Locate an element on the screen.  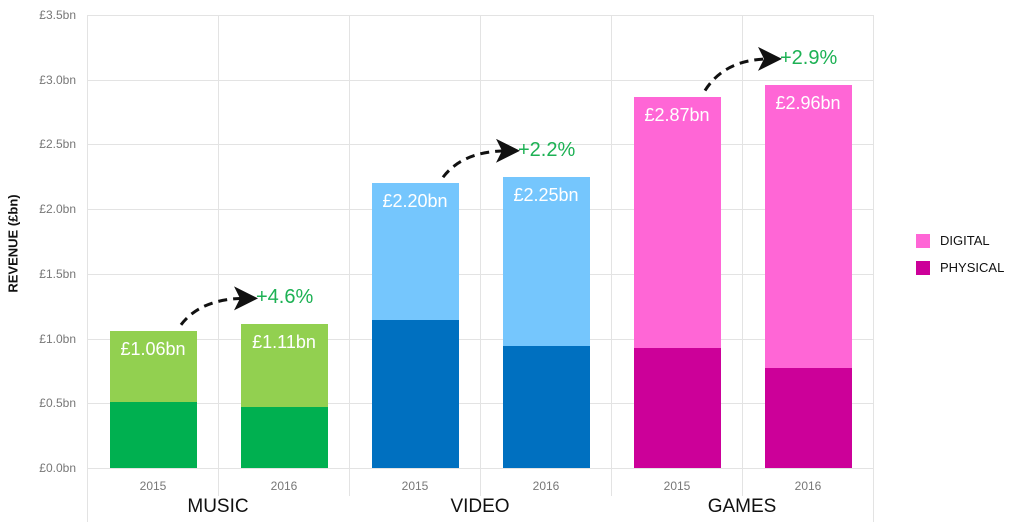
growth-percent: +2.2% is located at coordinates (547, 149).